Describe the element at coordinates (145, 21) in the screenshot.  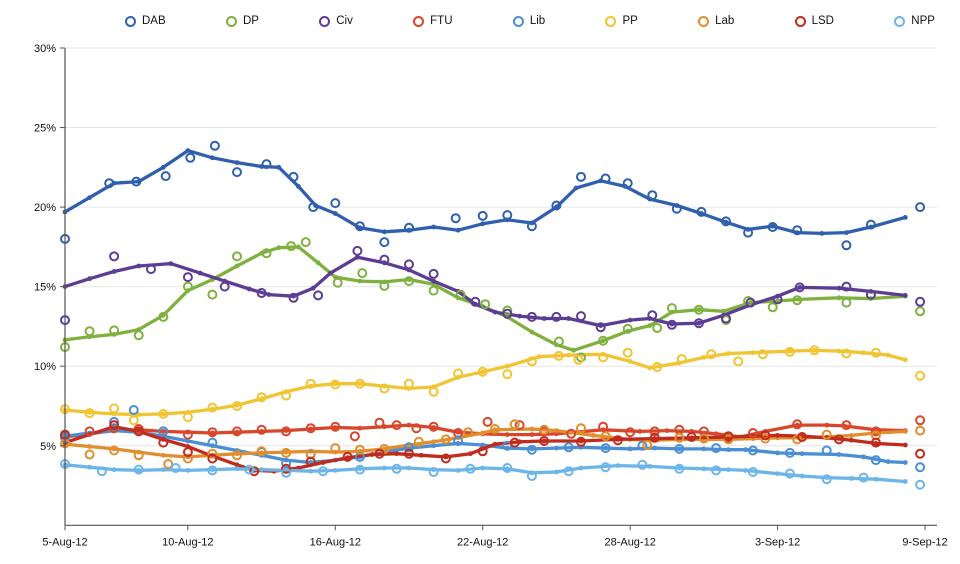
I see `legend-item-dab: DAB` at that location.